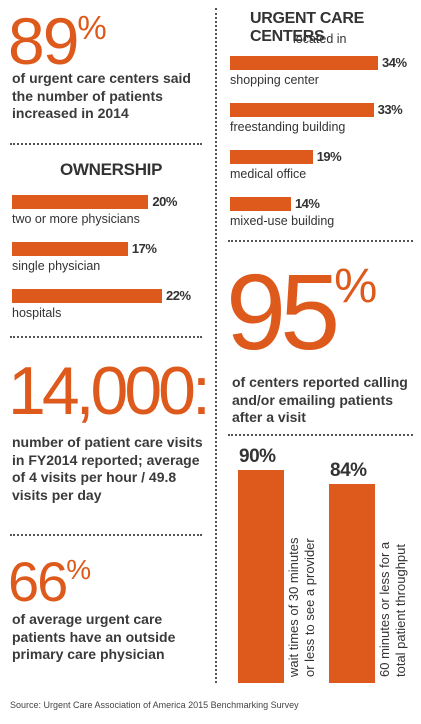  What do you see at coordinates (283, 311) in the screenshot?
I see `stat-95-value: 95` at bounding box center [283, 311].